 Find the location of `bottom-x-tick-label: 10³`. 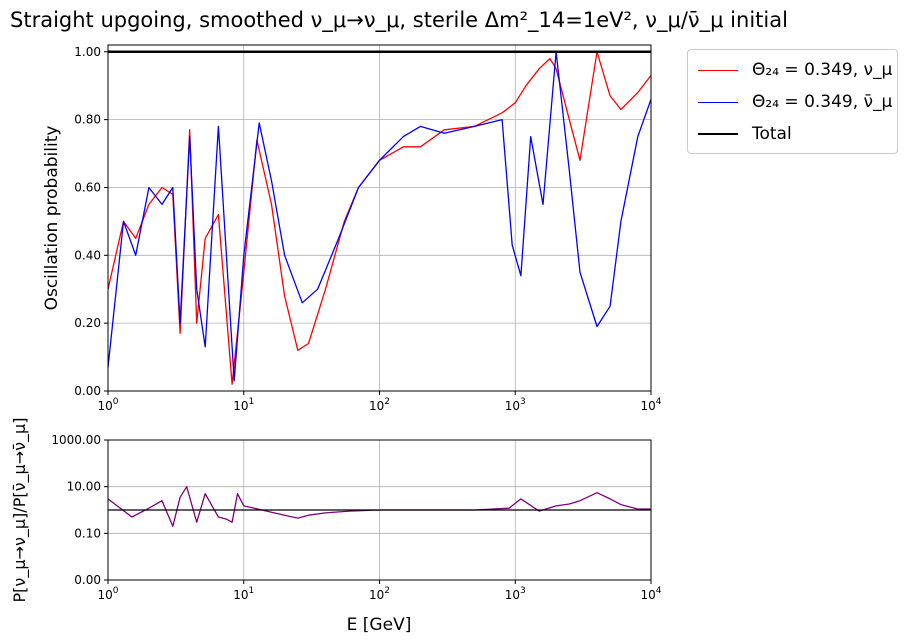

bottom-x-tick-label: 10³ is located at coordinates (515, 594).